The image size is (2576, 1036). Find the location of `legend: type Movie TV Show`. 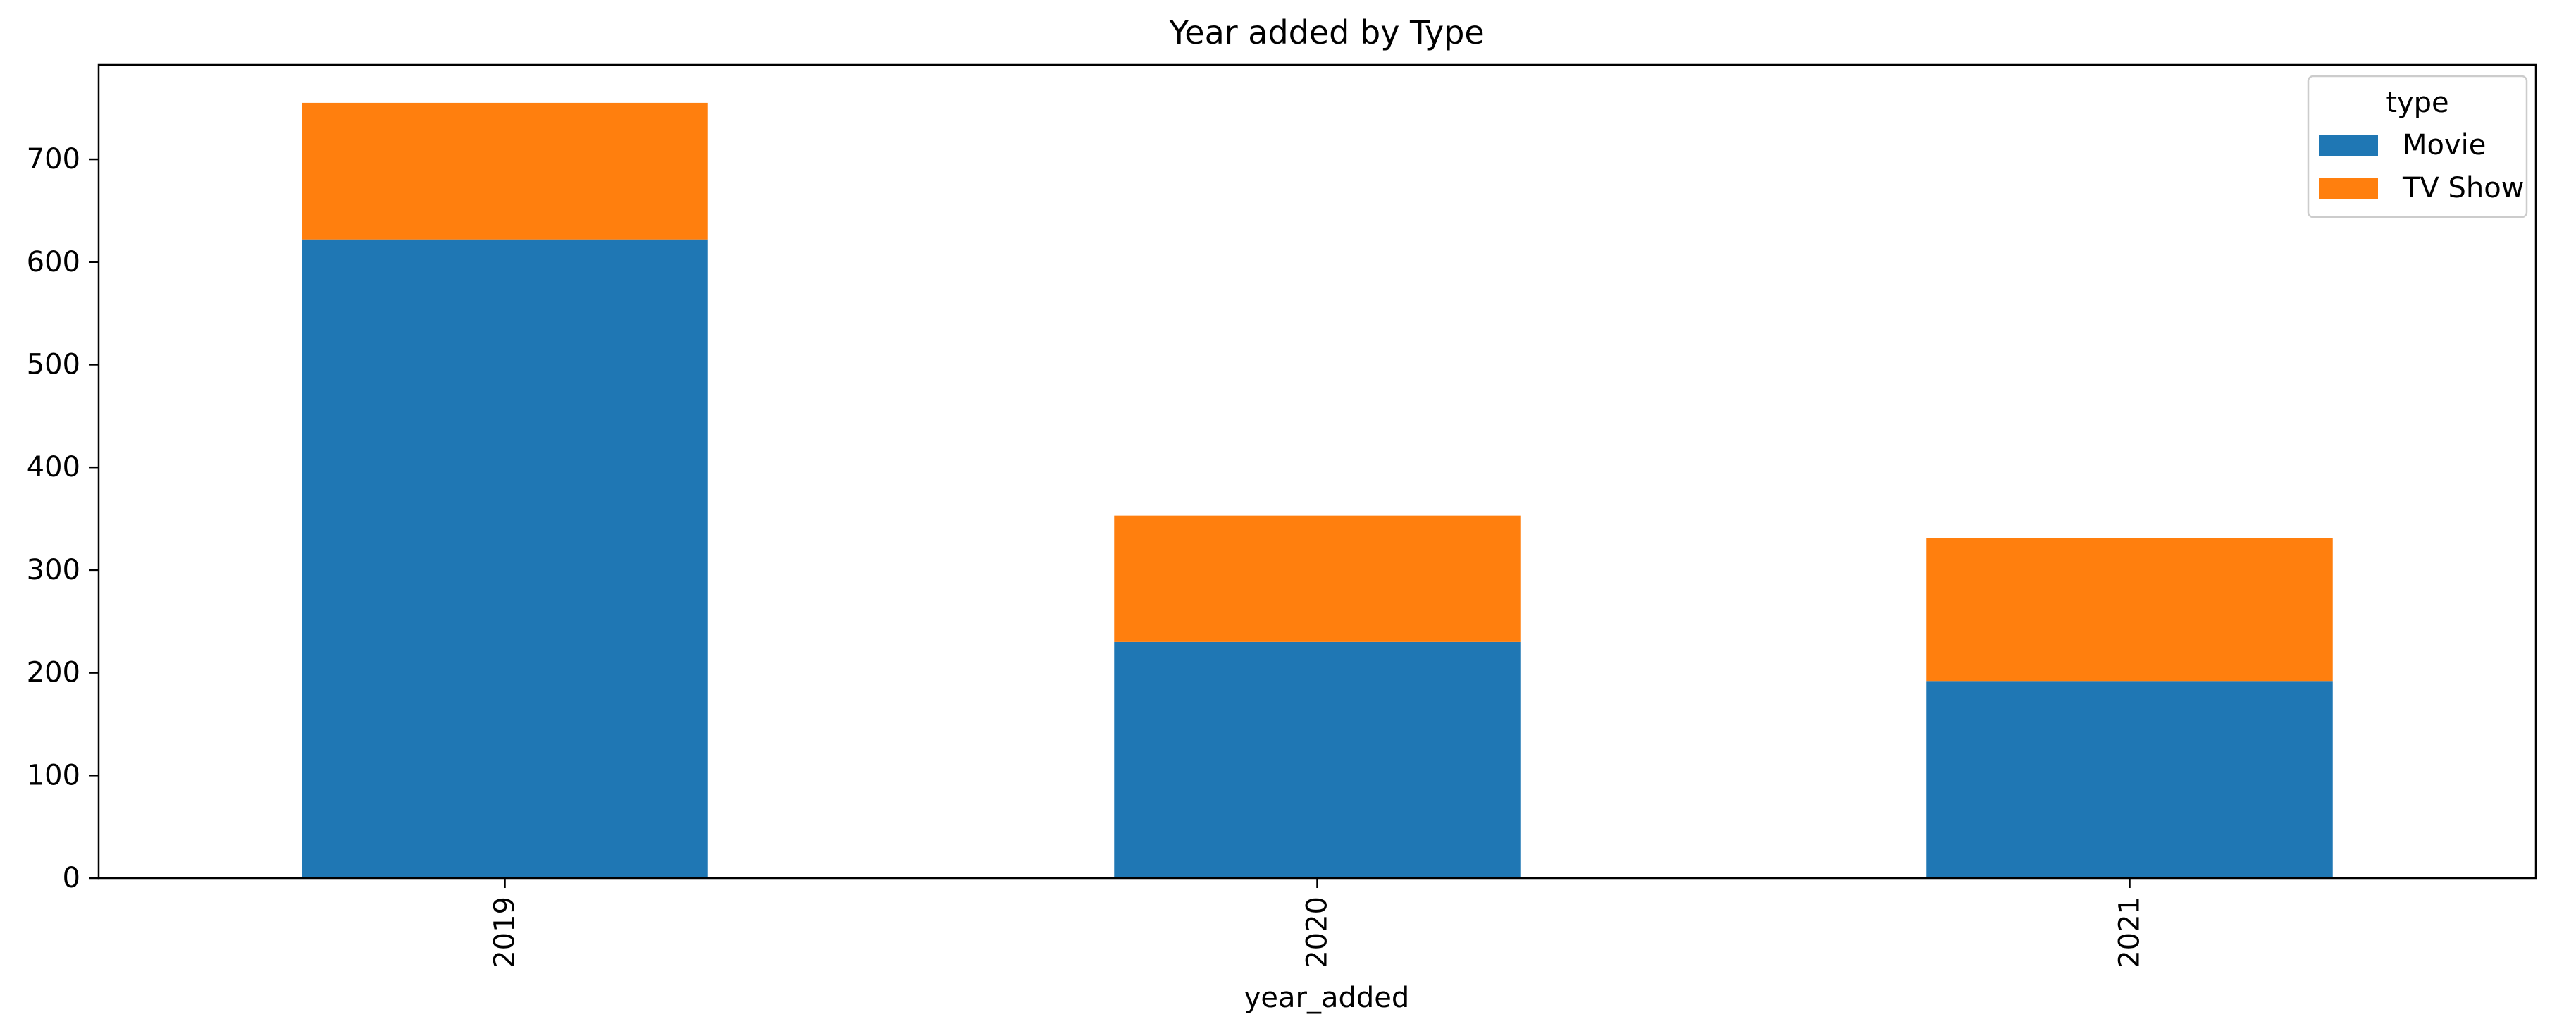

legend: type Movie TV Show is located at coordinates (2417, 146).